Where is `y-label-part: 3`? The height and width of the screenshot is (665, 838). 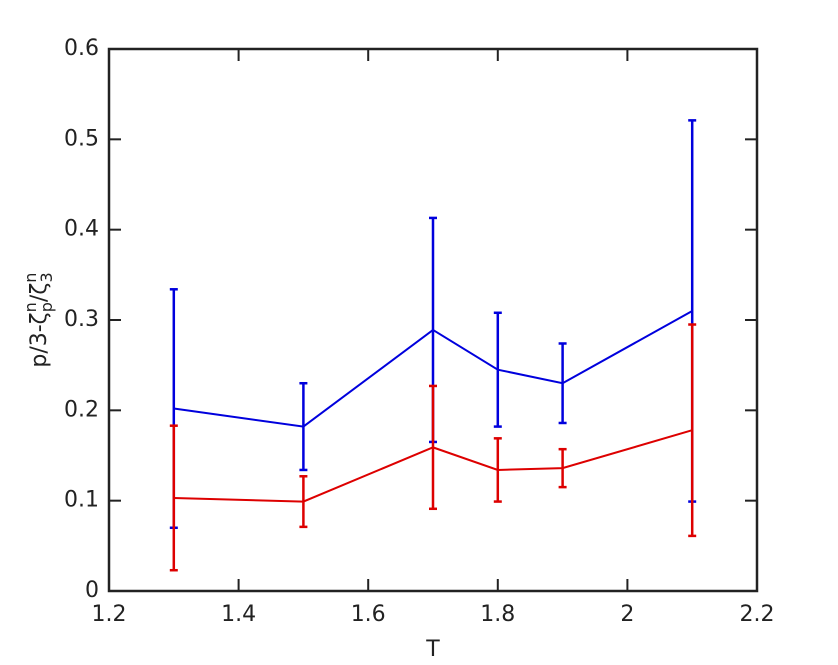 y-label-part: 3 is located at coordinates (46, 277).